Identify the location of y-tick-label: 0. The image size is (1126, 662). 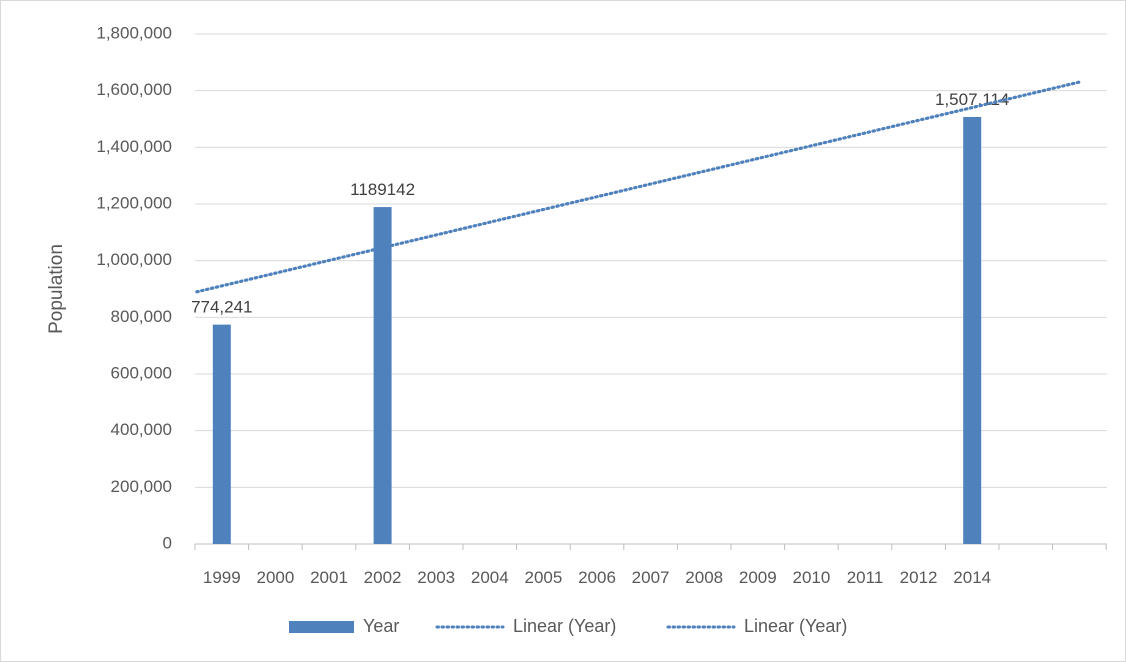
(167, 542).